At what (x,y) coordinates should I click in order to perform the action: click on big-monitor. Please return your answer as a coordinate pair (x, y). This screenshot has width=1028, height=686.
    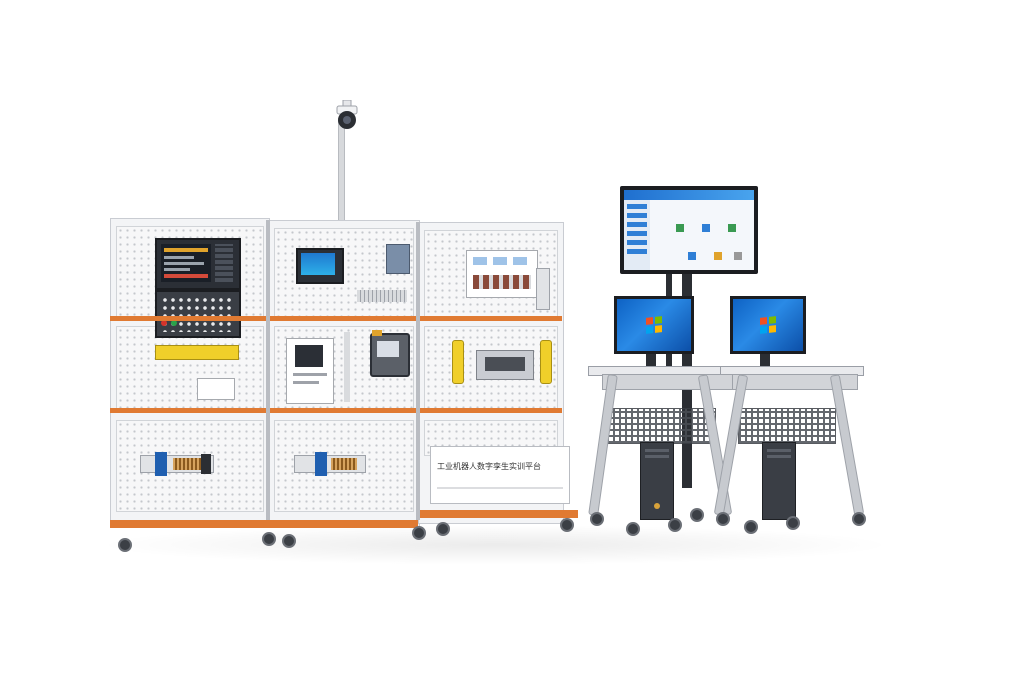
    Looking at the image, I should click on (689, 230).